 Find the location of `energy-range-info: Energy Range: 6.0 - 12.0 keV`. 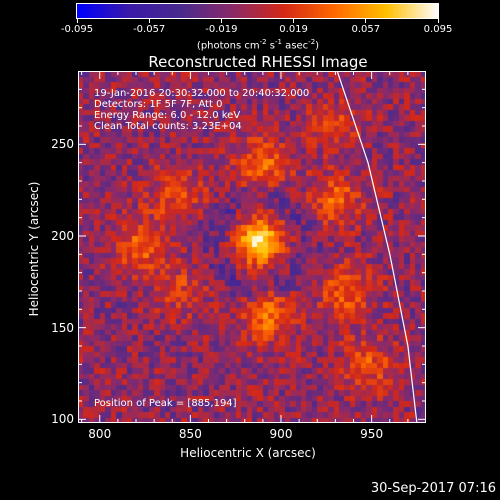

energy-range-info: Energy Range: 6.0 - 12.0 keV is located at coordinates (167, 115).